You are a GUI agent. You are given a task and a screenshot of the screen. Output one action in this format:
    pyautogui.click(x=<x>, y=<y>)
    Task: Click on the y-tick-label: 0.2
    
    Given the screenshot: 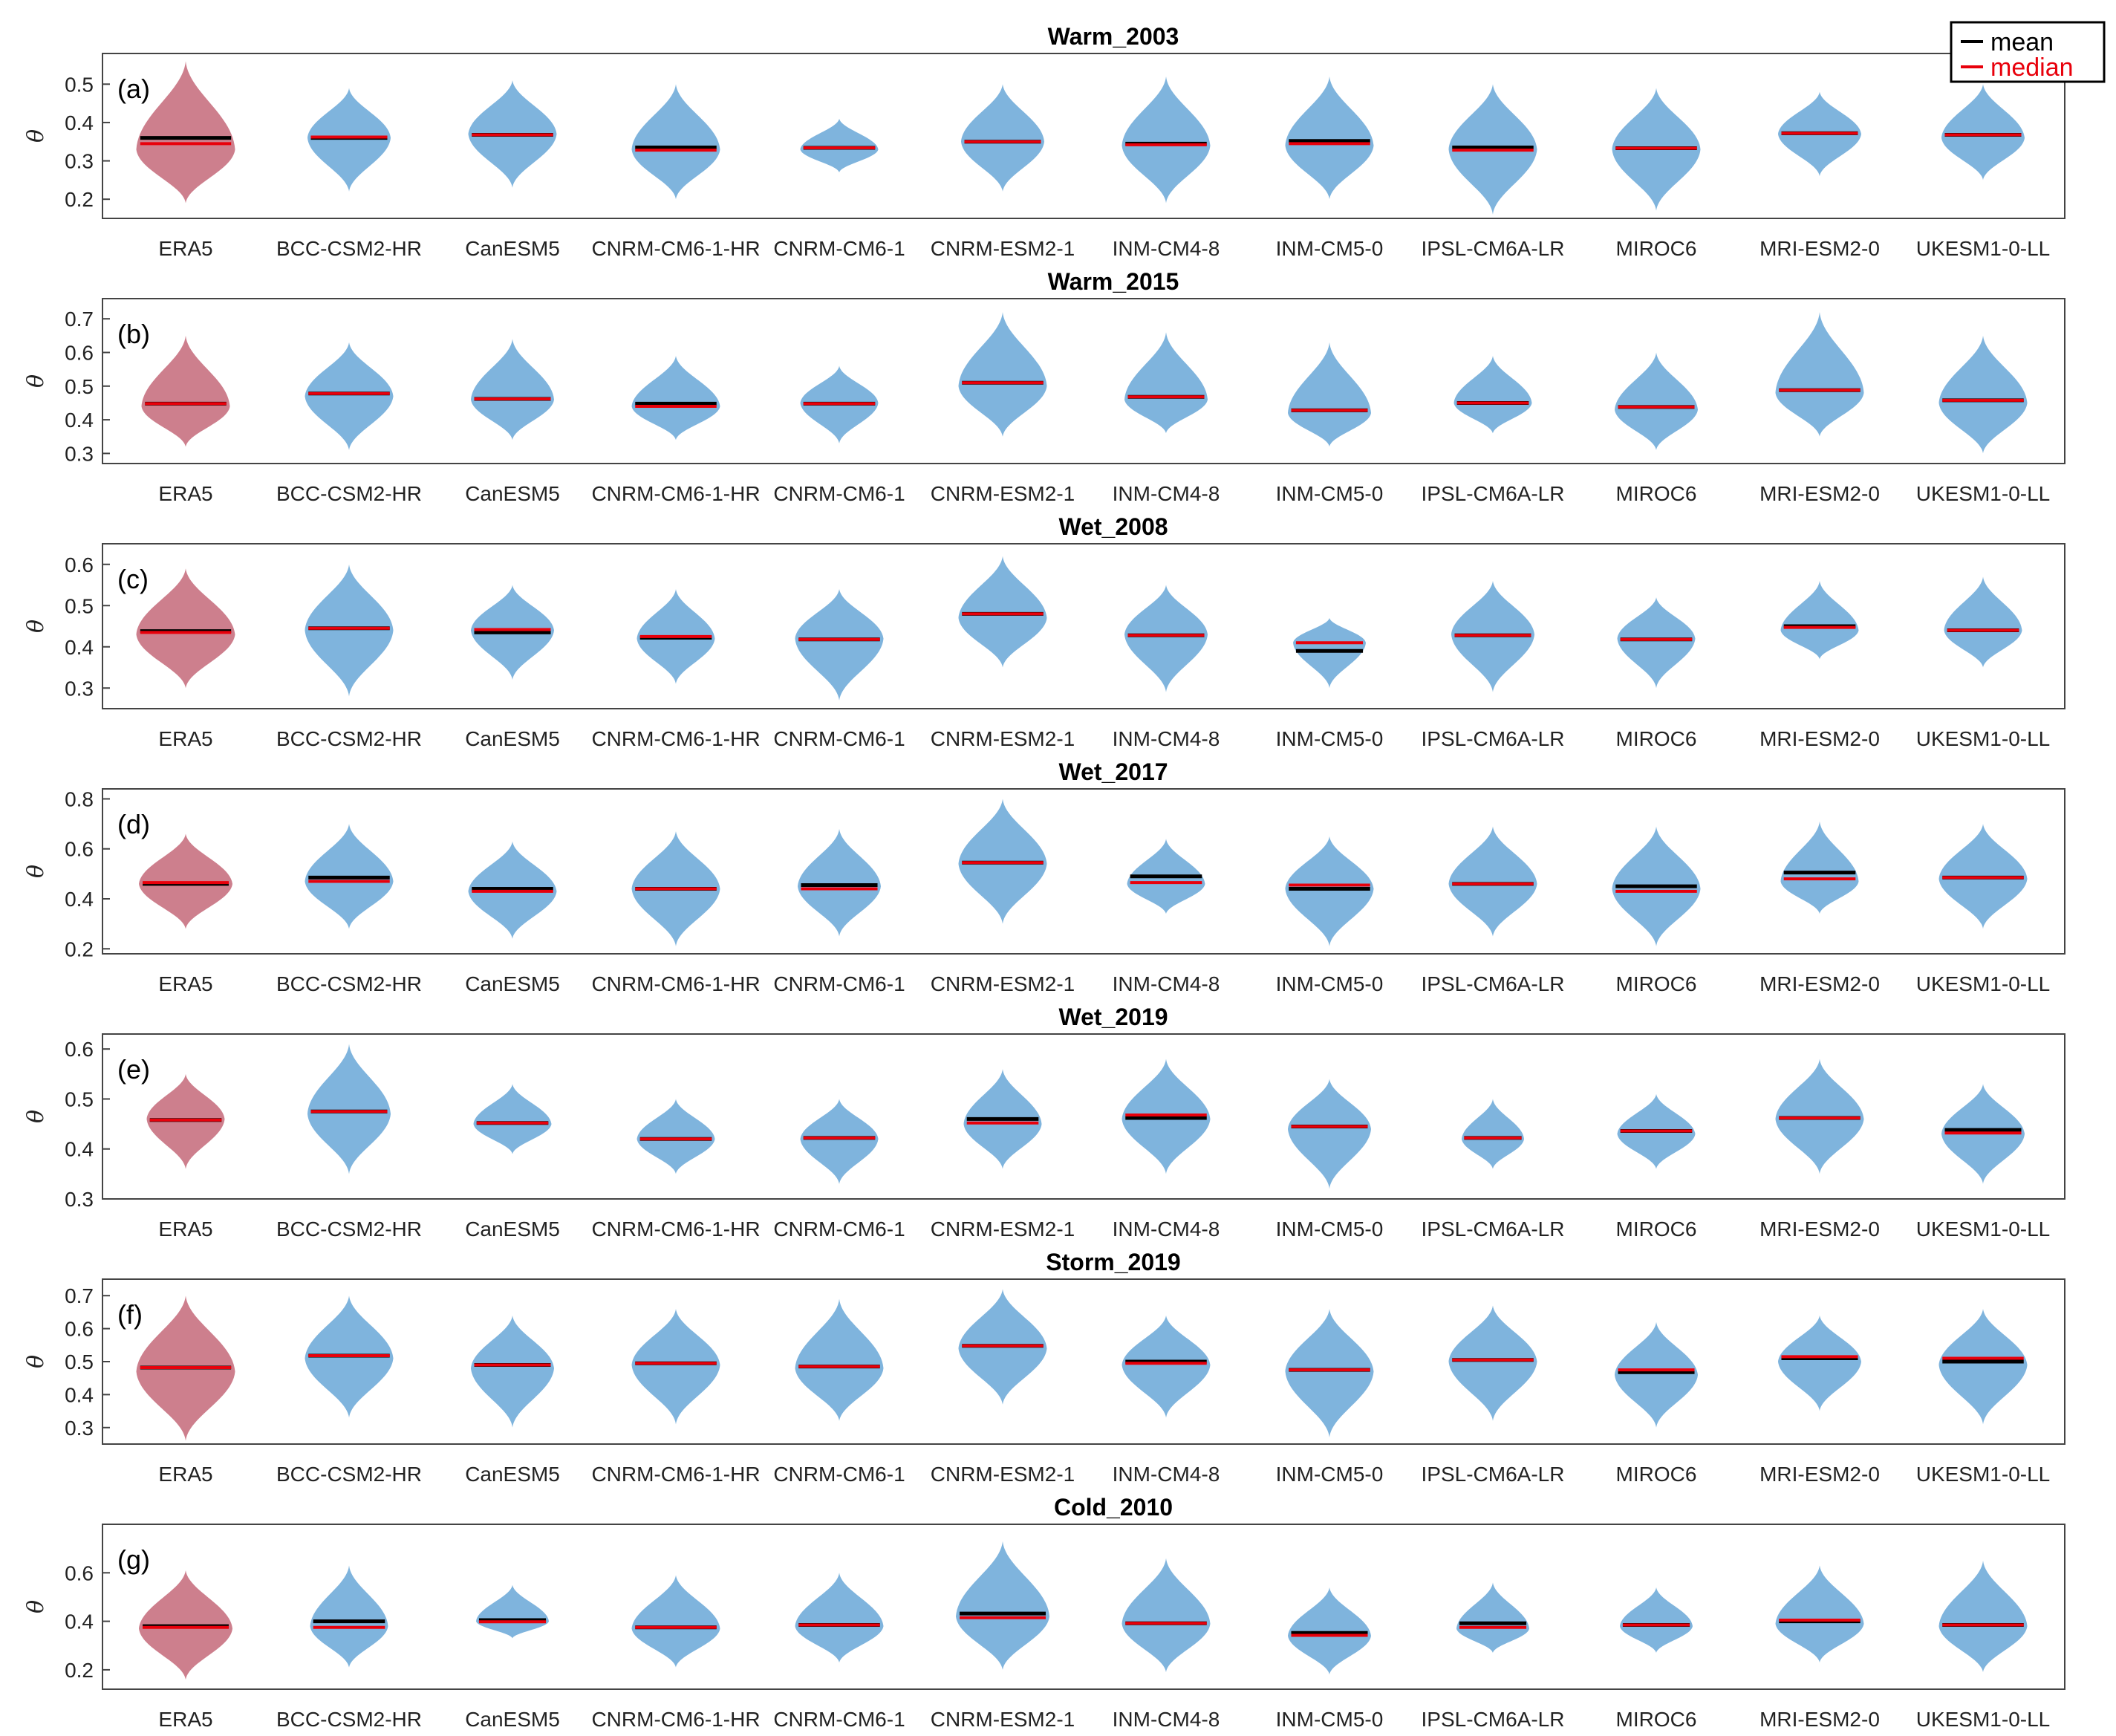 What is the action you would take?
    pyautogui.click(x=79, y=948)
    